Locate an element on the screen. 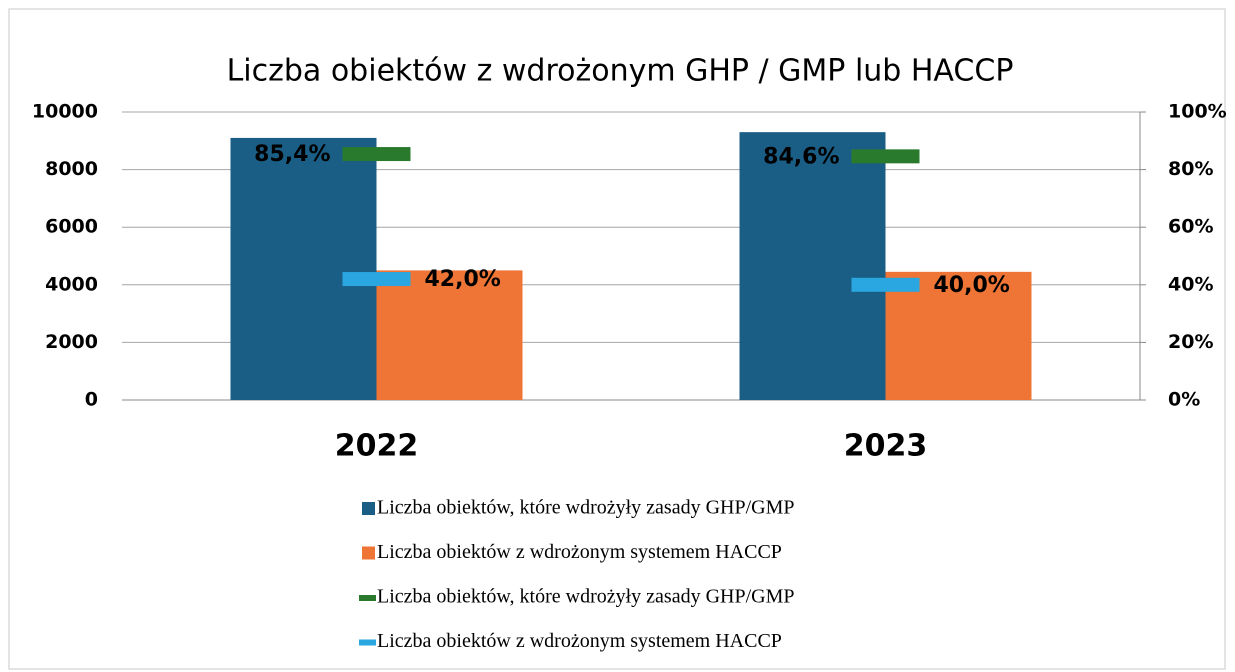  x-tick-label: 2022 is located at coordinates (377, 446).